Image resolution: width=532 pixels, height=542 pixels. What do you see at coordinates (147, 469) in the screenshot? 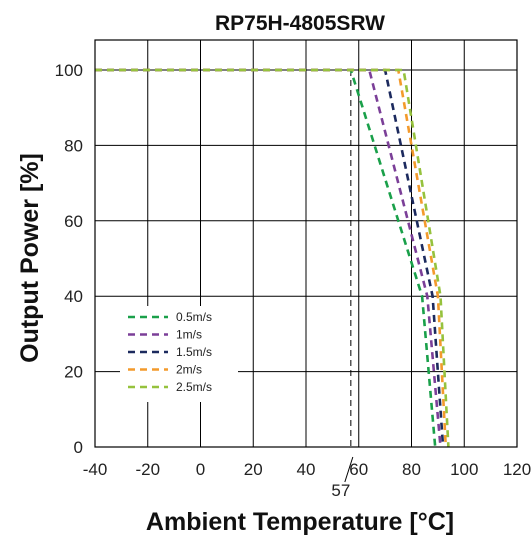
I see `x-tick-label: -20` at bounding box center [147, 469].